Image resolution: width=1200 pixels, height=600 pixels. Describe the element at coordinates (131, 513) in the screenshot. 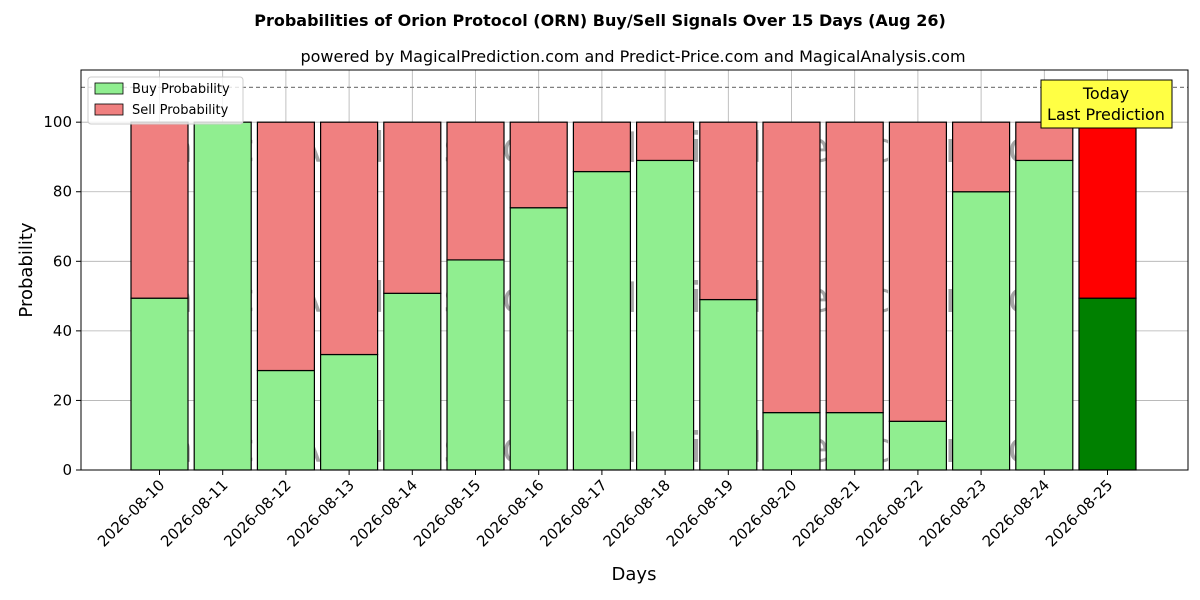

I see `x-tick-label: 2026-08-10` at that location.